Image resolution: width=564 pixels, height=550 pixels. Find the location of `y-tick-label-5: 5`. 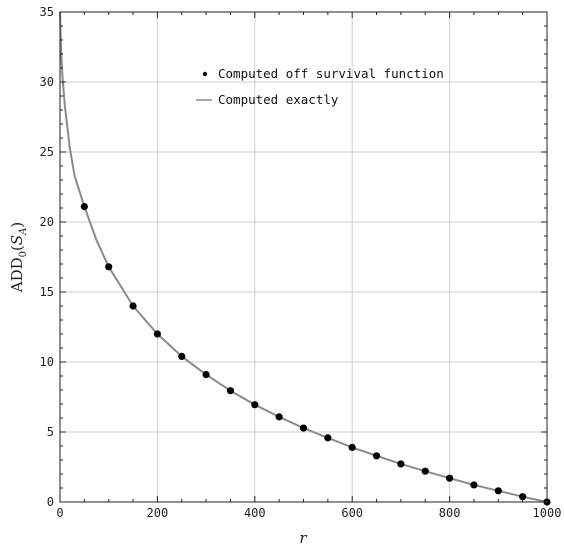

y-tick-label-5: 5 is located at coordinates (50, 432).